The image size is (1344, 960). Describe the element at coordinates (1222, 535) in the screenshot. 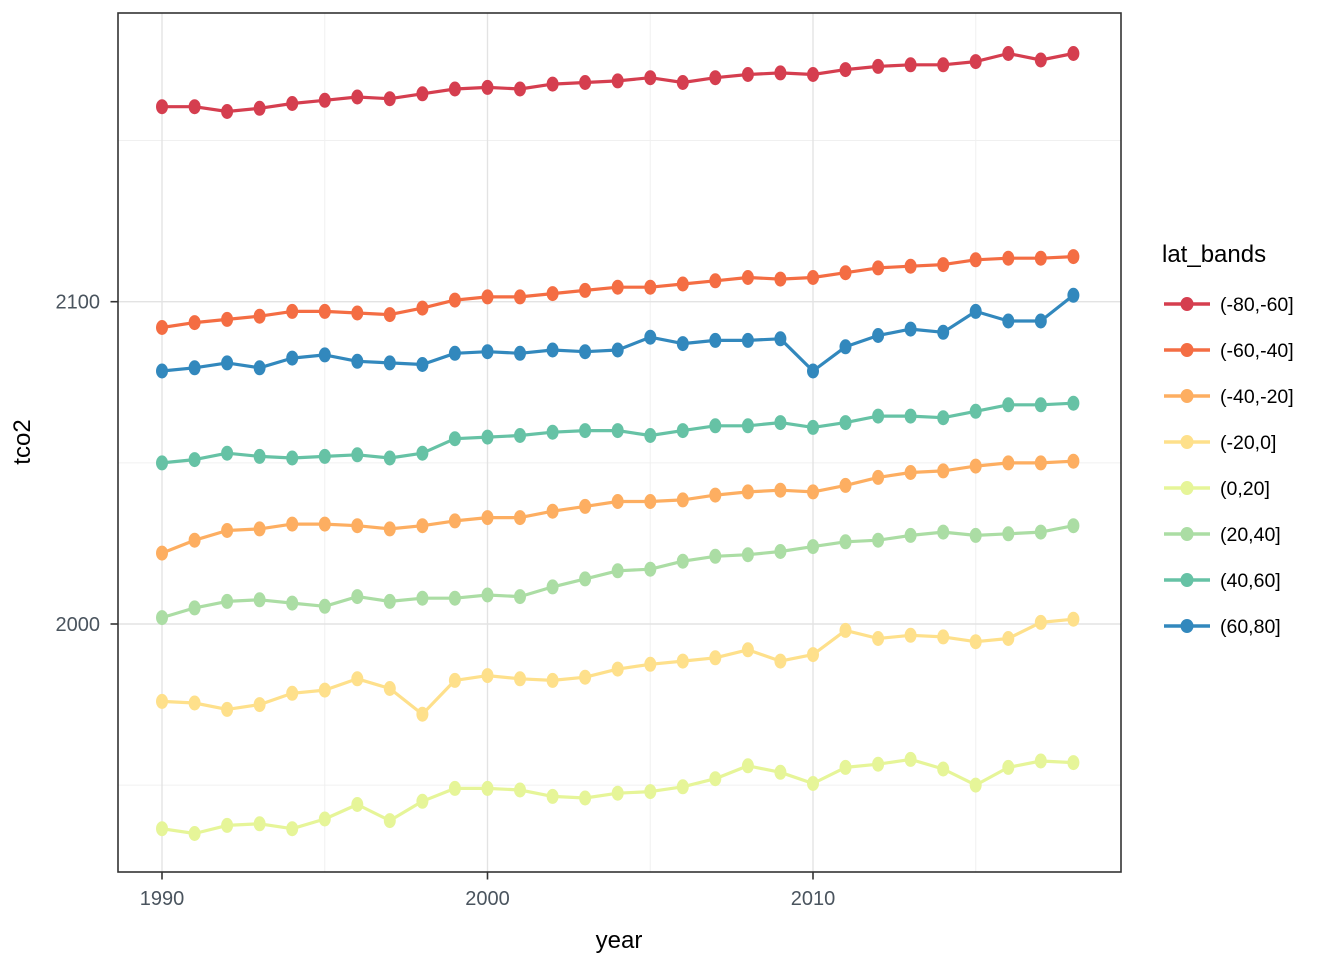

I see `legend-item: (20,40]` at that location.